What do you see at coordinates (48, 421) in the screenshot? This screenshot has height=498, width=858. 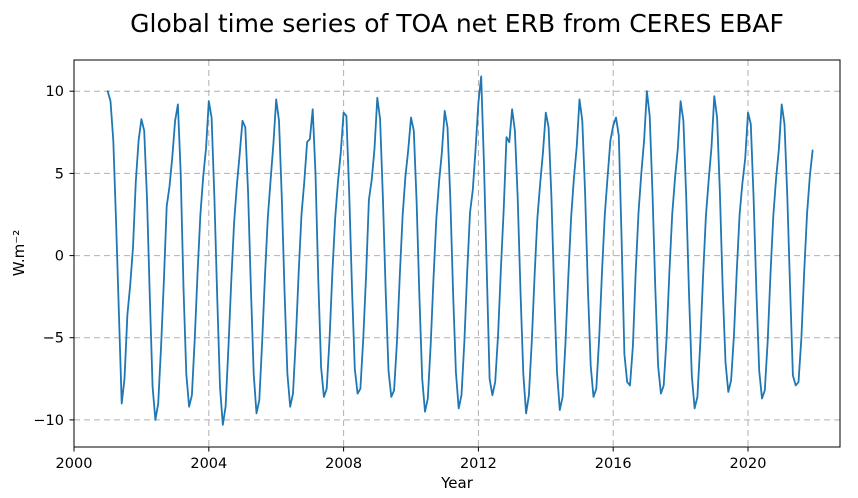 I see `y-tick-label: −10` at bounding box center [48, 421].